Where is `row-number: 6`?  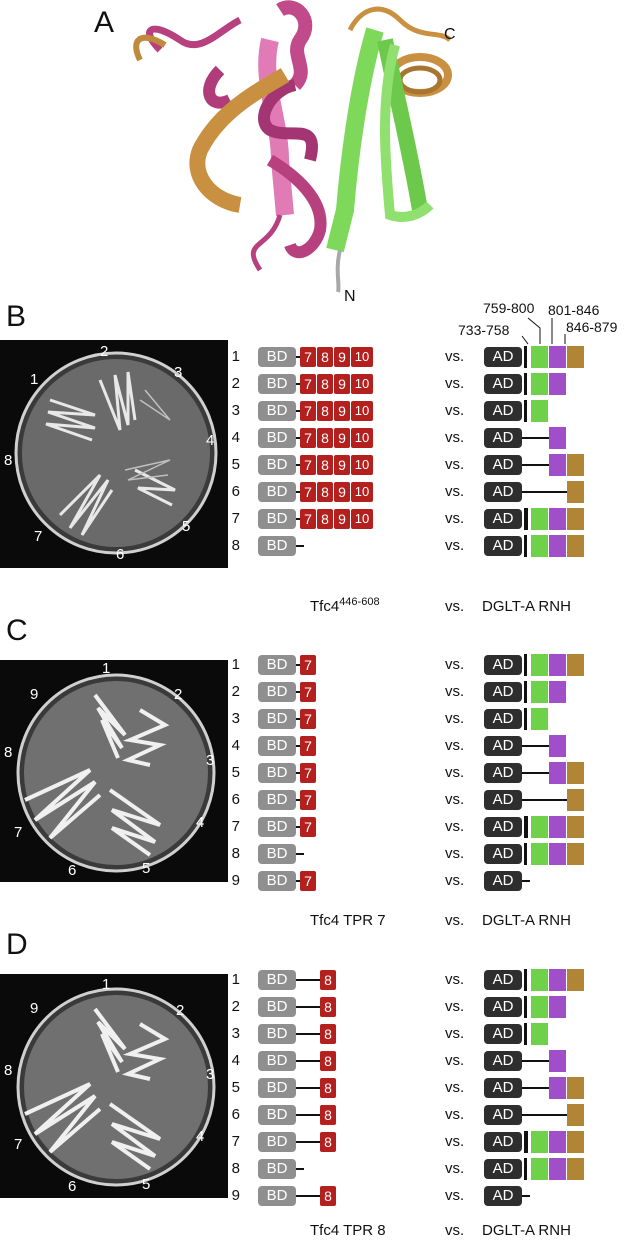
row-number: 6 is located at coordinates (235, 799).